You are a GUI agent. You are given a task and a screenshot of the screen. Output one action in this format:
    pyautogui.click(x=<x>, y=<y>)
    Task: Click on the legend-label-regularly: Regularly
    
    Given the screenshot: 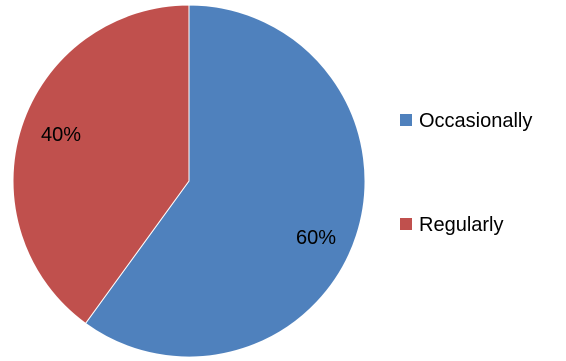 What is the action you would take?
    pyautogui.click(x=461, y=225)
    